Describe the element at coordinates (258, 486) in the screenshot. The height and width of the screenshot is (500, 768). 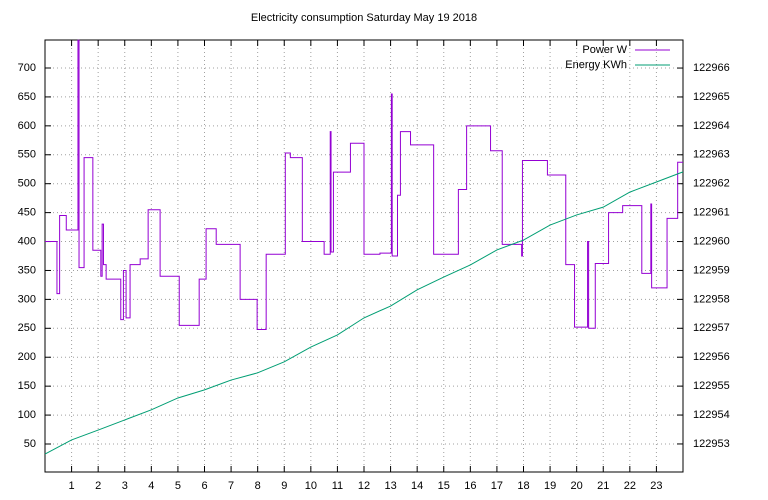
I see `x-tick-label: 8` at that location.